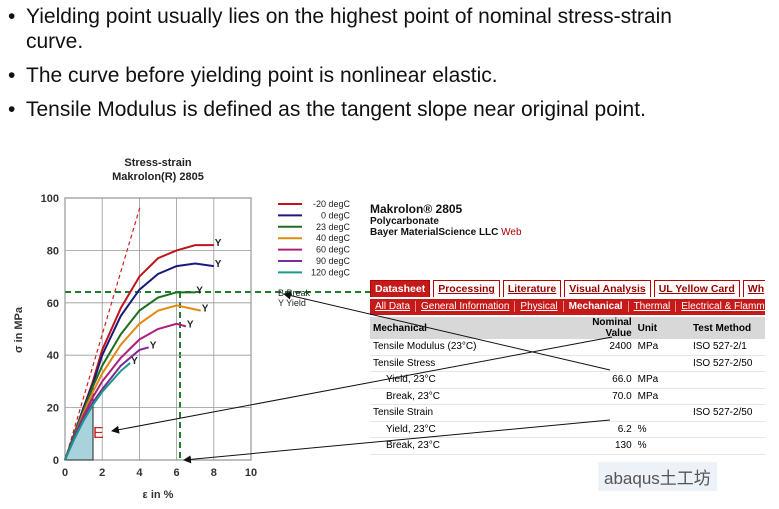 Image resolution: width=779 pixels, height=509 pixels. I want to click on column-header: Test Method, so click(727, 328).